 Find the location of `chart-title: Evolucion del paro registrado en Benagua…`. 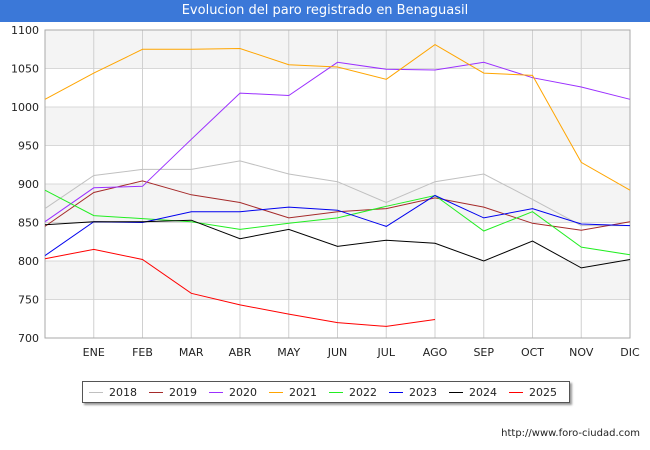

chart-title: Evolucion del paro registrado en Benagua… is located at coordinates (325, 11).